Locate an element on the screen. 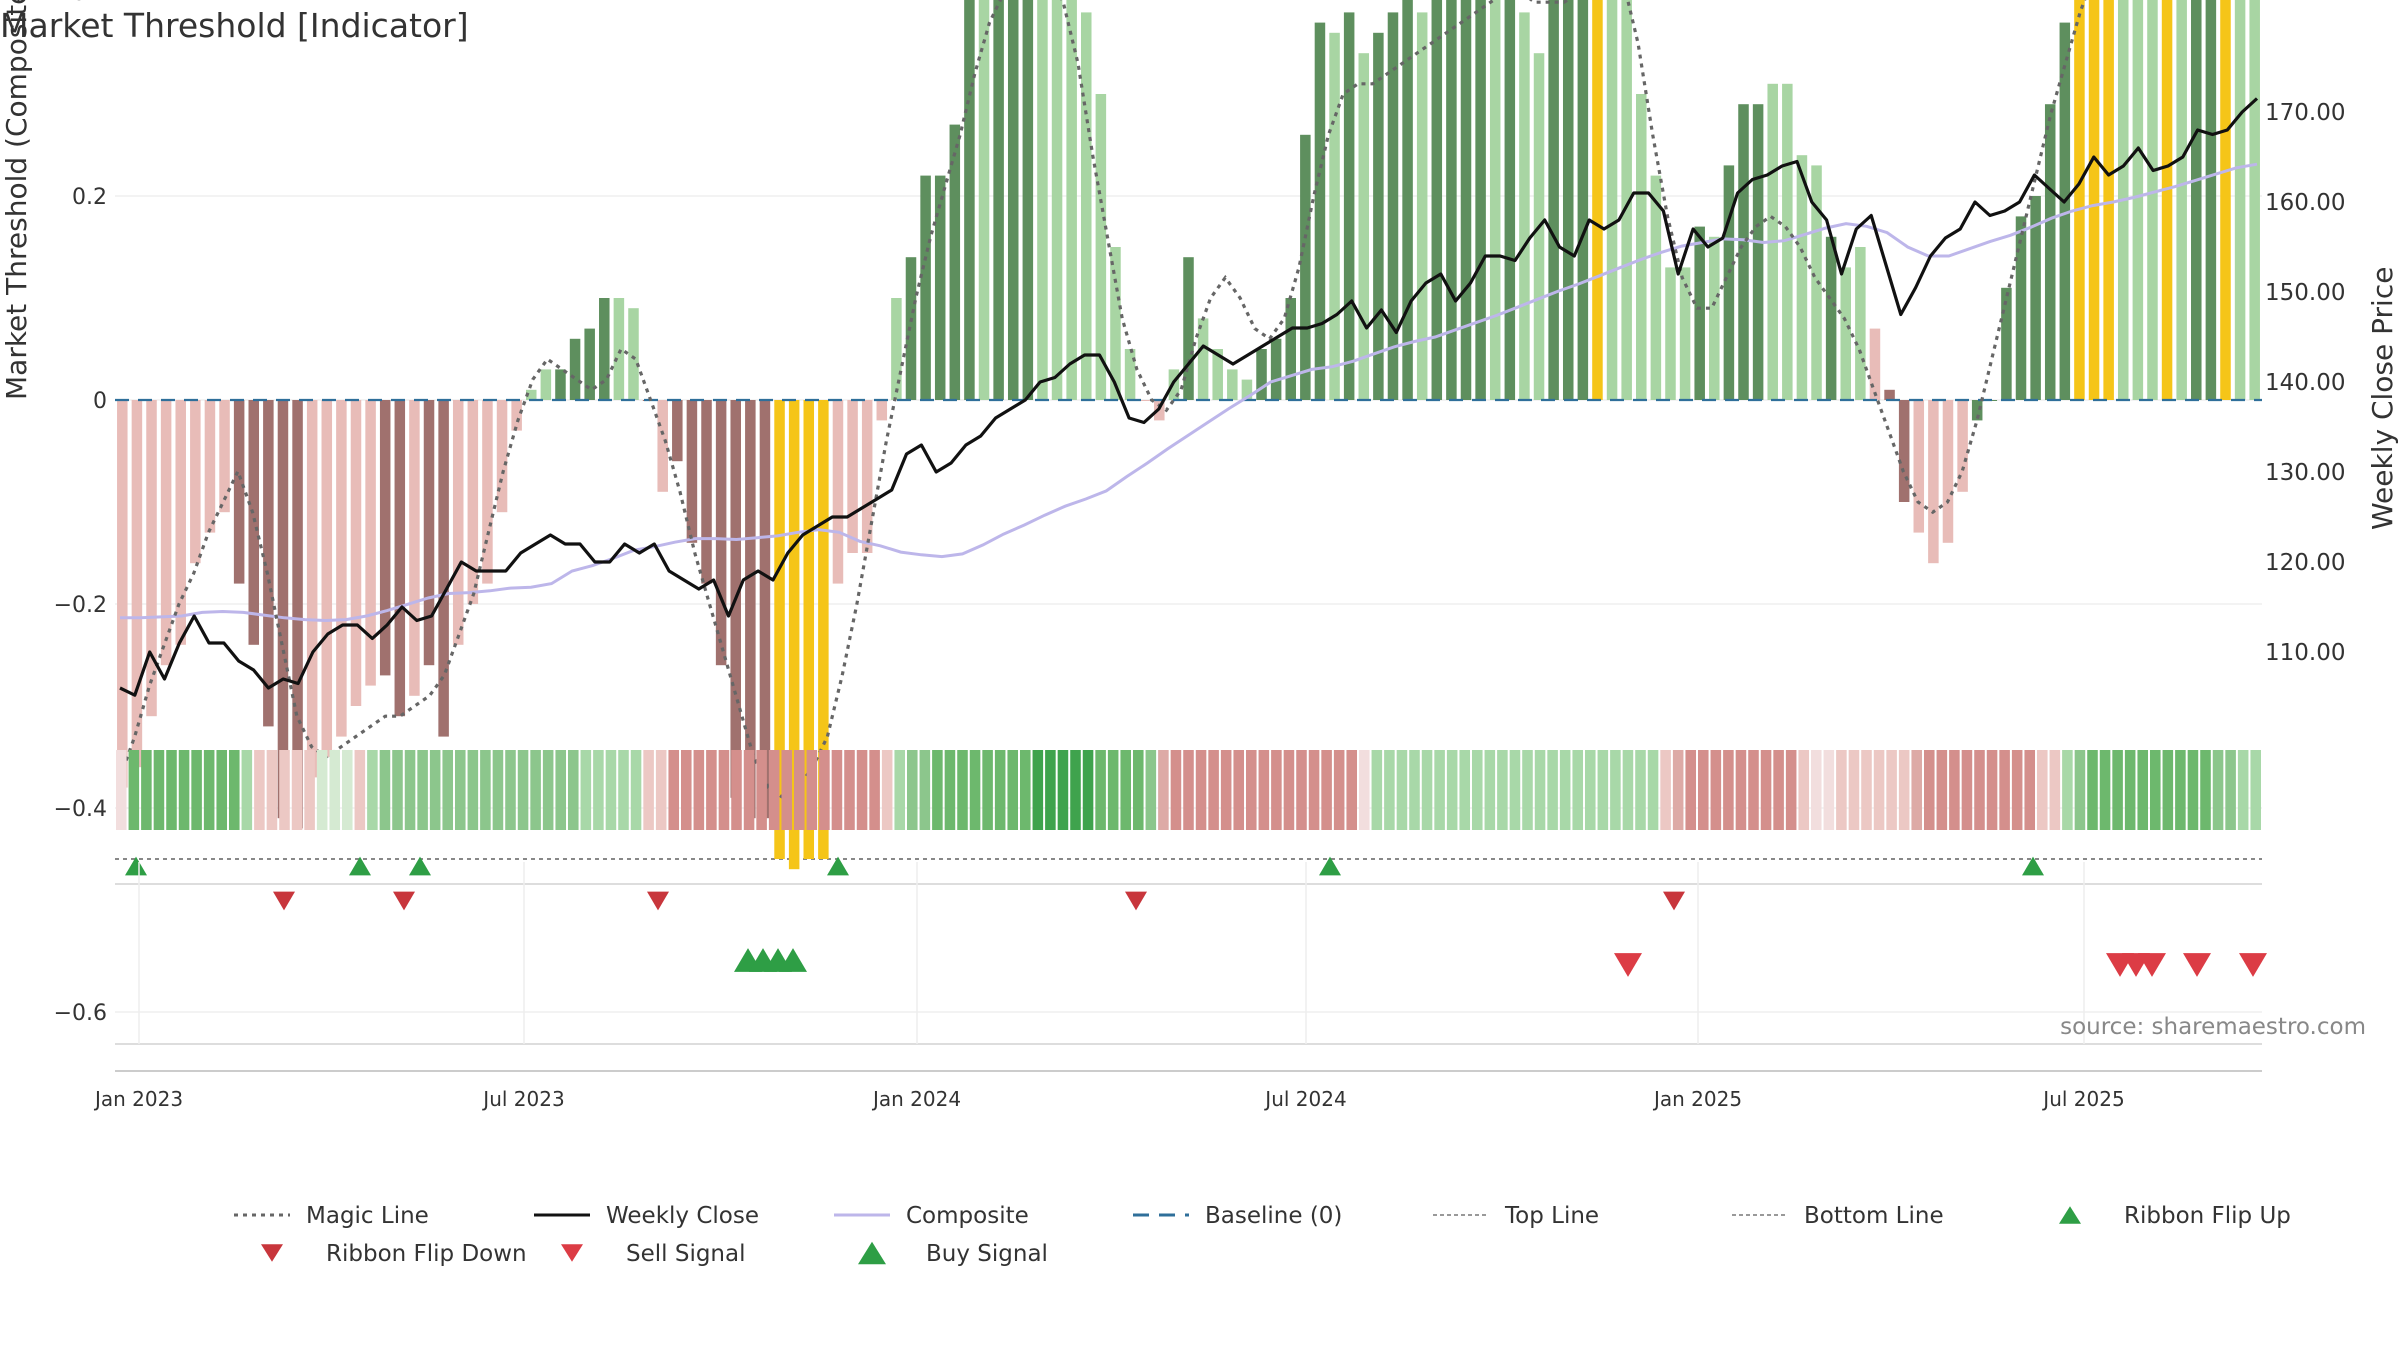  legend-label: Magic Line is located at coordinates (367, 1216).